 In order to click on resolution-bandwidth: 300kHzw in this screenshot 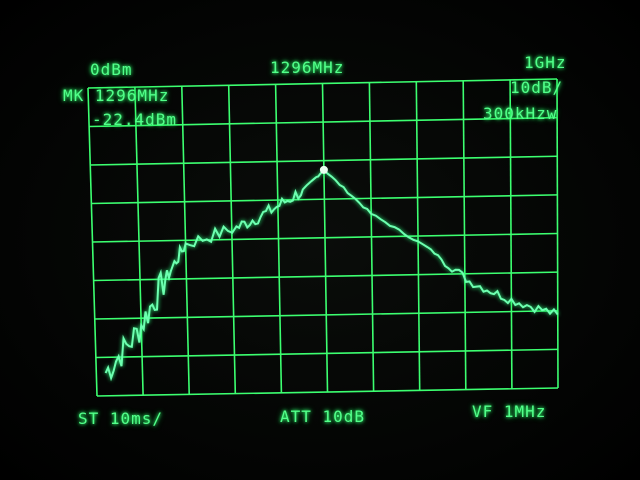, I will do `click(520, 113)`.